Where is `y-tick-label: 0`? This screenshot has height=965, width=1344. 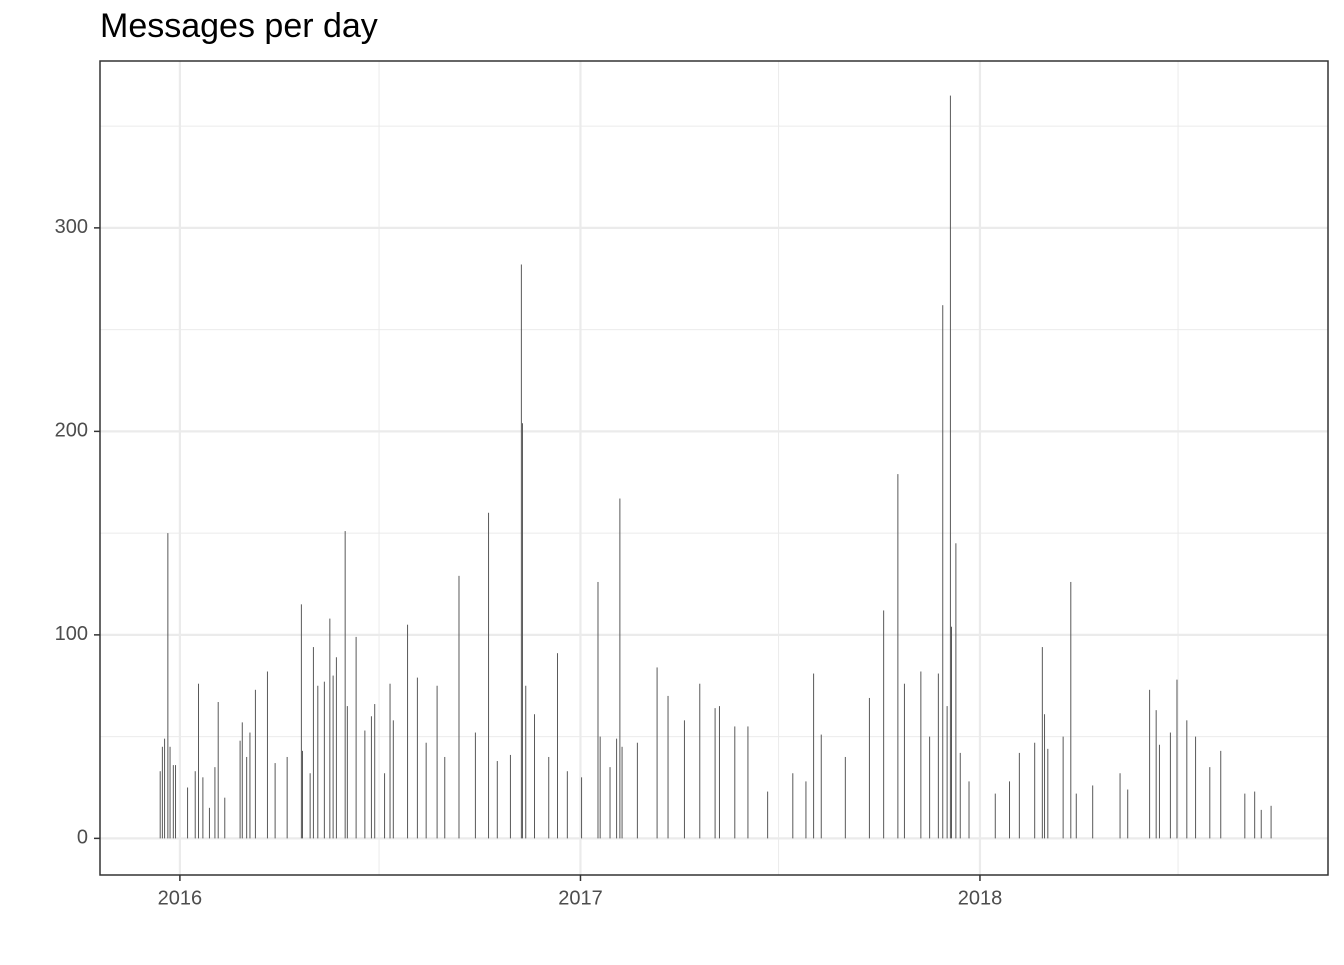
y-tick-label: 0 is located at coordinates (82, 838).